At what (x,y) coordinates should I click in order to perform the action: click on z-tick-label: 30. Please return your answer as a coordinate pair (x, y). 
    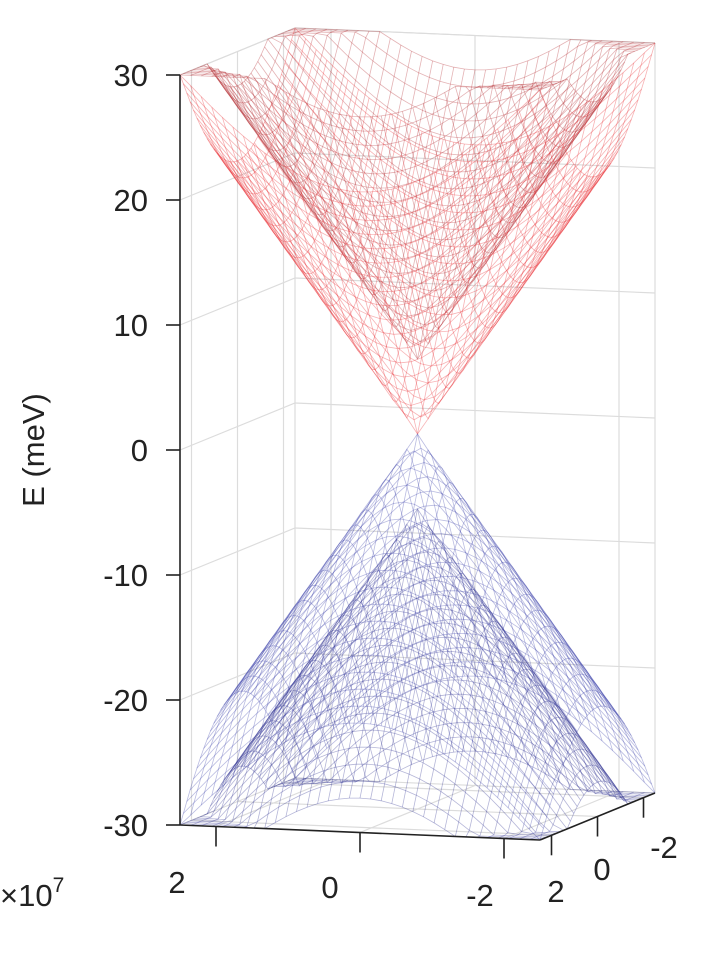
    Looking at the image, I should click on (131, 75).